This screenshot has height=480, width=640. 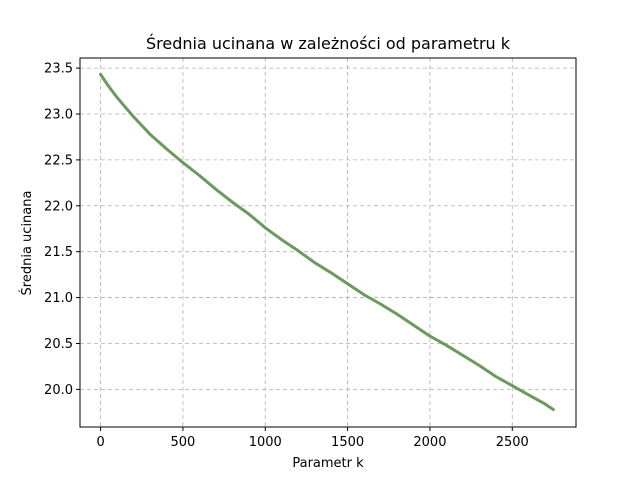 What do you see at coordinates (265, 442) in the screenshot?
I see `x-tick-label: 1000` at bounding box center [265, 442].